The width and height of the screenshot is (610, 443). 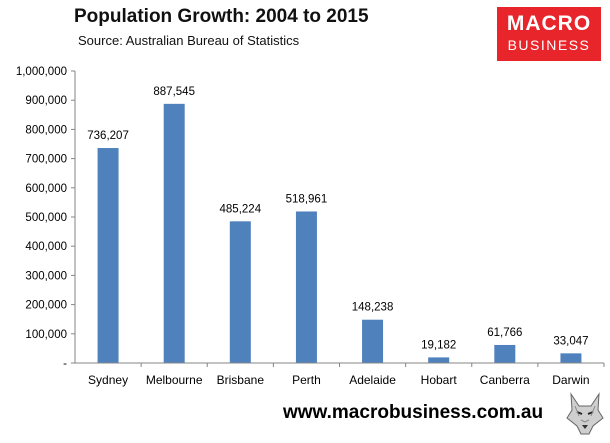 I want to click on x-tick-label: Hobart, so click(x=439, y=380).